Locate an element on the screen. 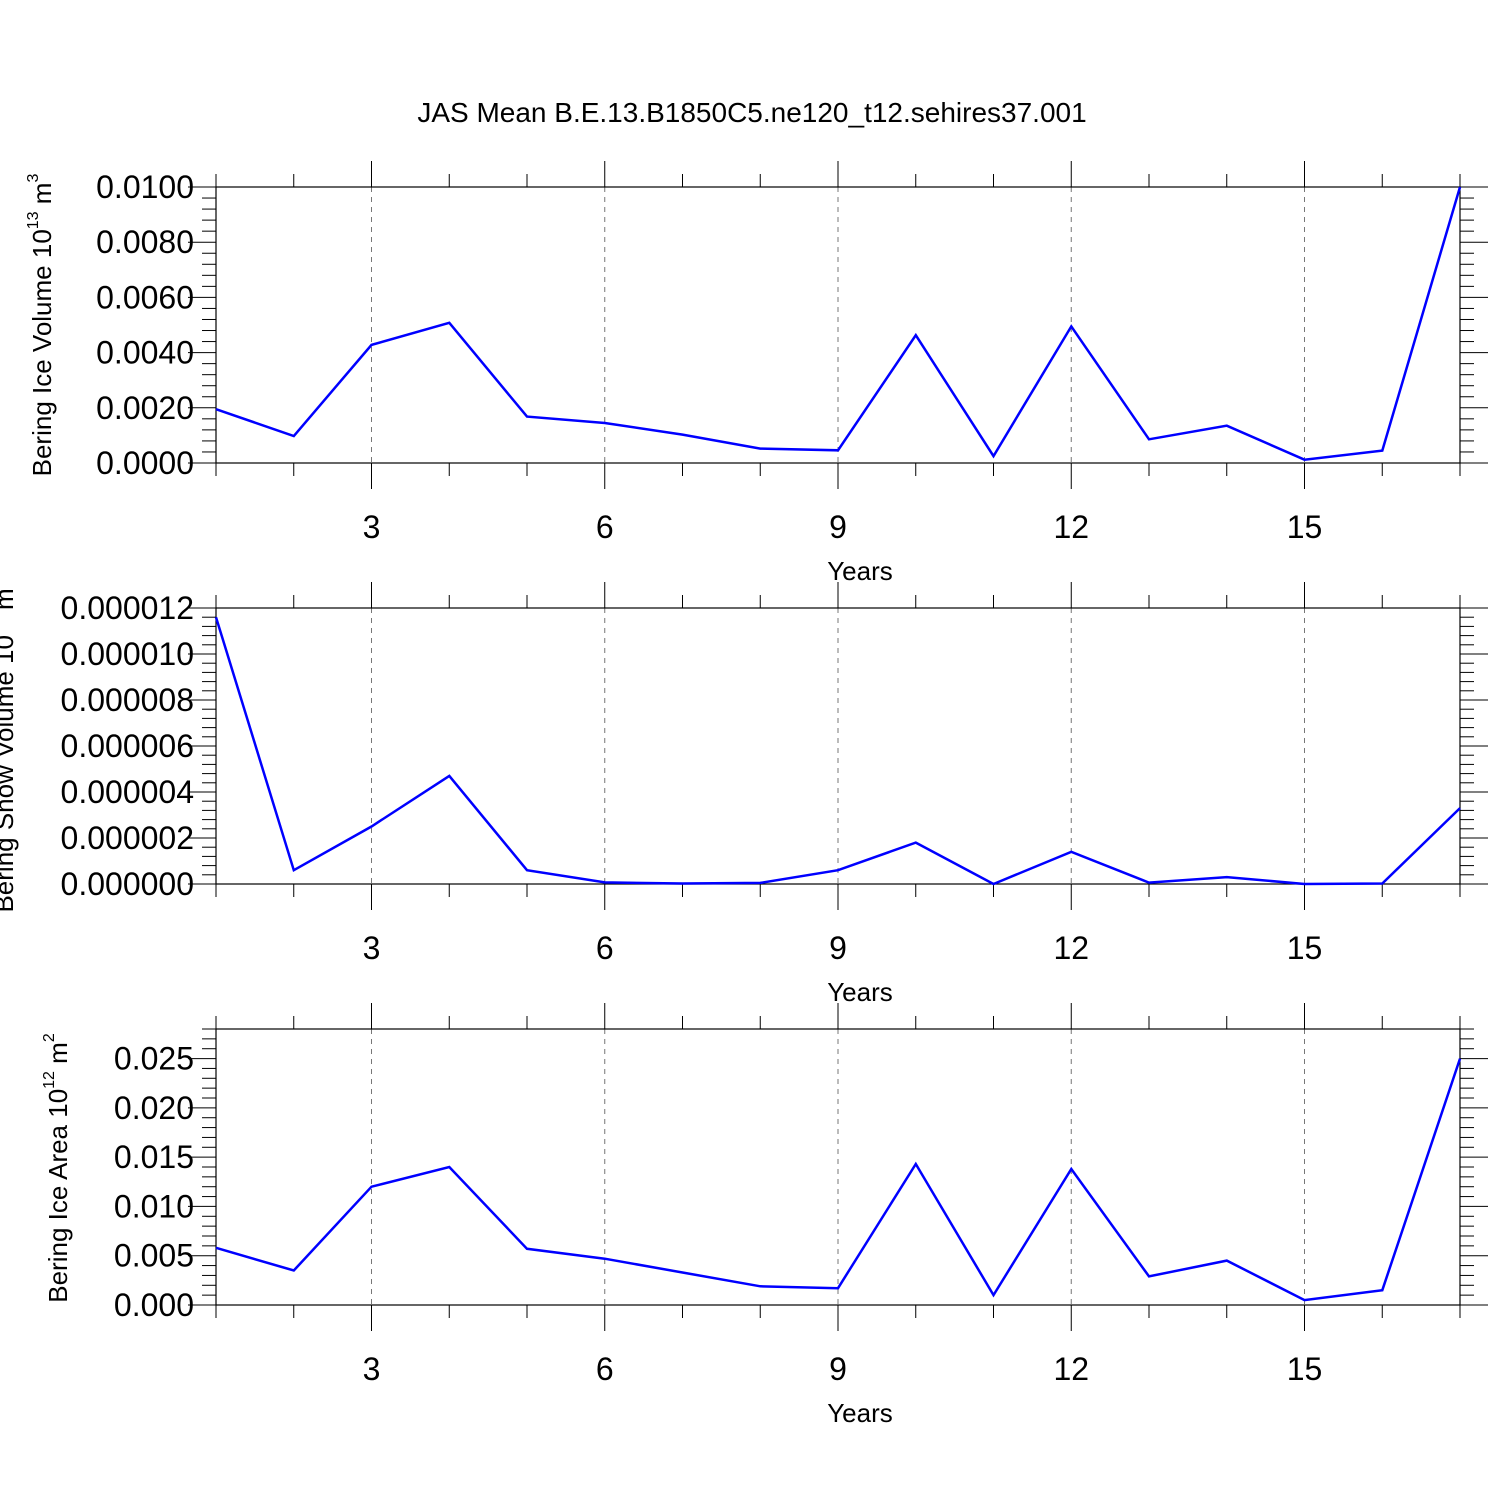  y-tick-label: 0.000012 is located at coordinates (127, 608).